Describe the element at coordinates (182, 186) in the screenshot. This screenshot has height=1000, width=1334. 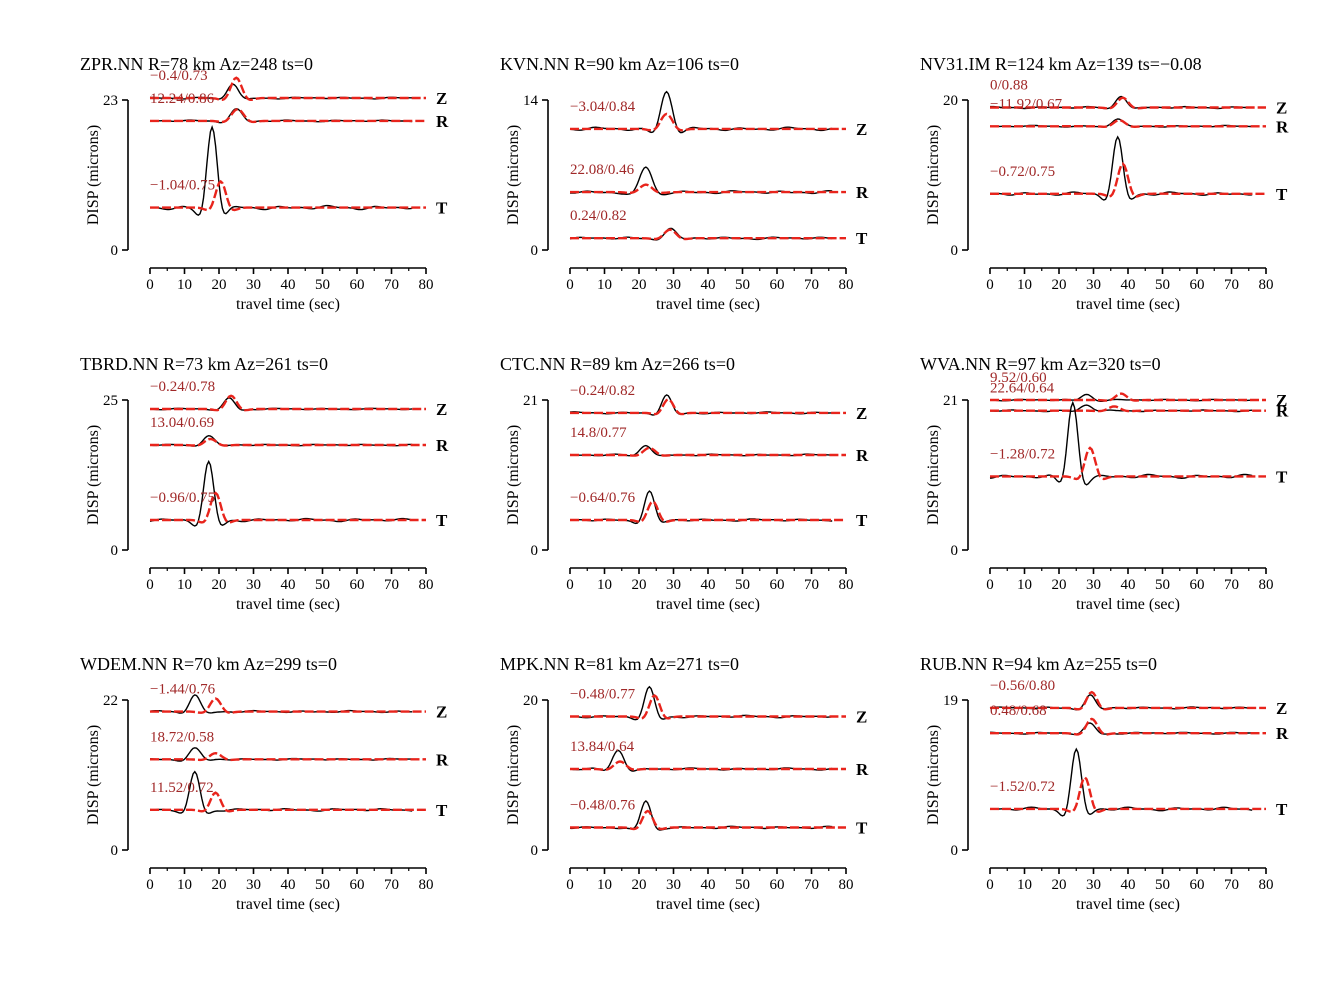
I see `fit-annotation-t: −1.04/0.75` at that location.